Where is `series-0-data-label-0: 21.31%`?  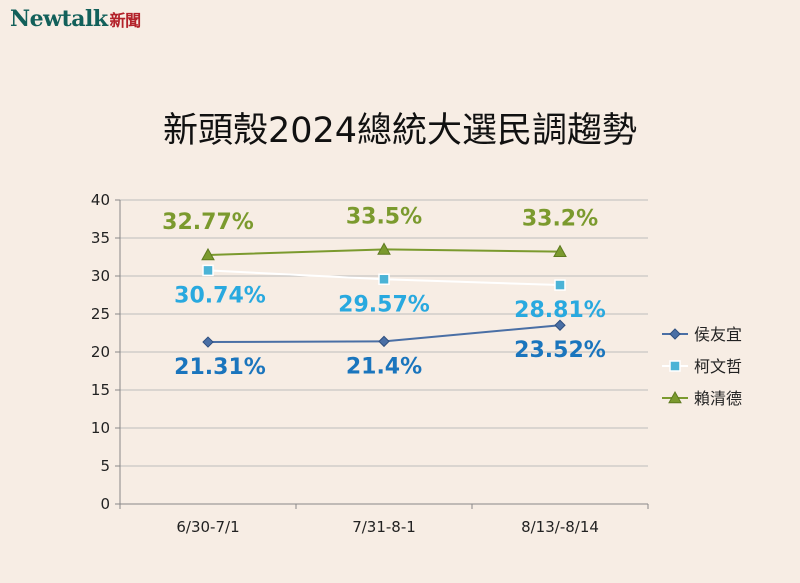 series-0-data-label-0: 21.31% is located at coordinates (220, 367).